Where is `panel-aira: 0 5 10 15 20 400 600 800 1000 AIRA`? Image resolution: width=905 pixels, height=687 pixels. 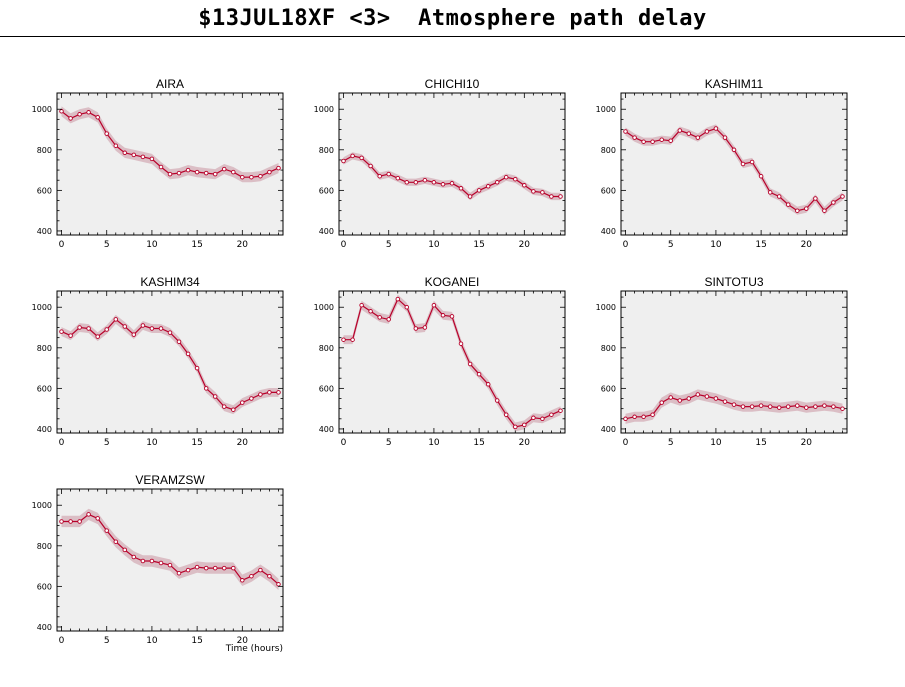 panel-aira: 0 5 10 15 20 400 600 800 1000 AIRA is located at coordinates (158, 163).